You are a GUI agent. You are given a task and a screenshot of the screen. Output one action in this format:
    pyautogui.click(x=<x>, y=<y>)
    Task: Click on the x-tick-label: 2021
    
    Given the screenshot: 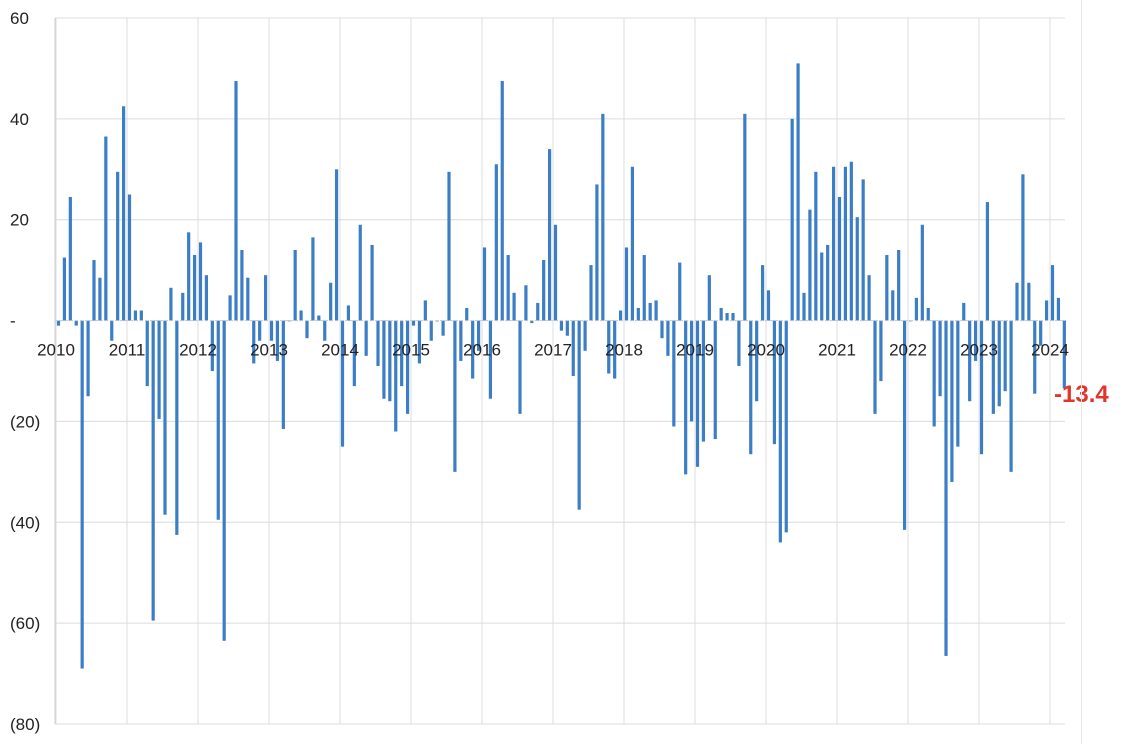 What is the action you would take?
    pyautogui.click(x=837, y=350)
    